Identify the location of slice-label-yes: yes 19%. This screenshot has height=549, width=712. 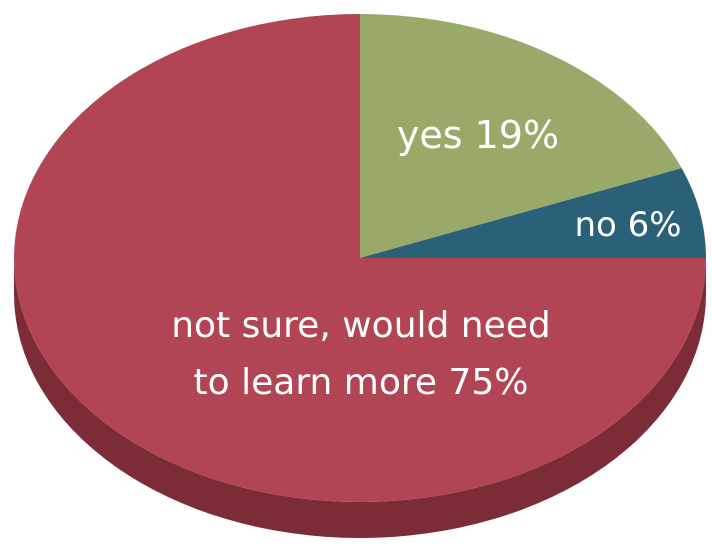
(478, 135).